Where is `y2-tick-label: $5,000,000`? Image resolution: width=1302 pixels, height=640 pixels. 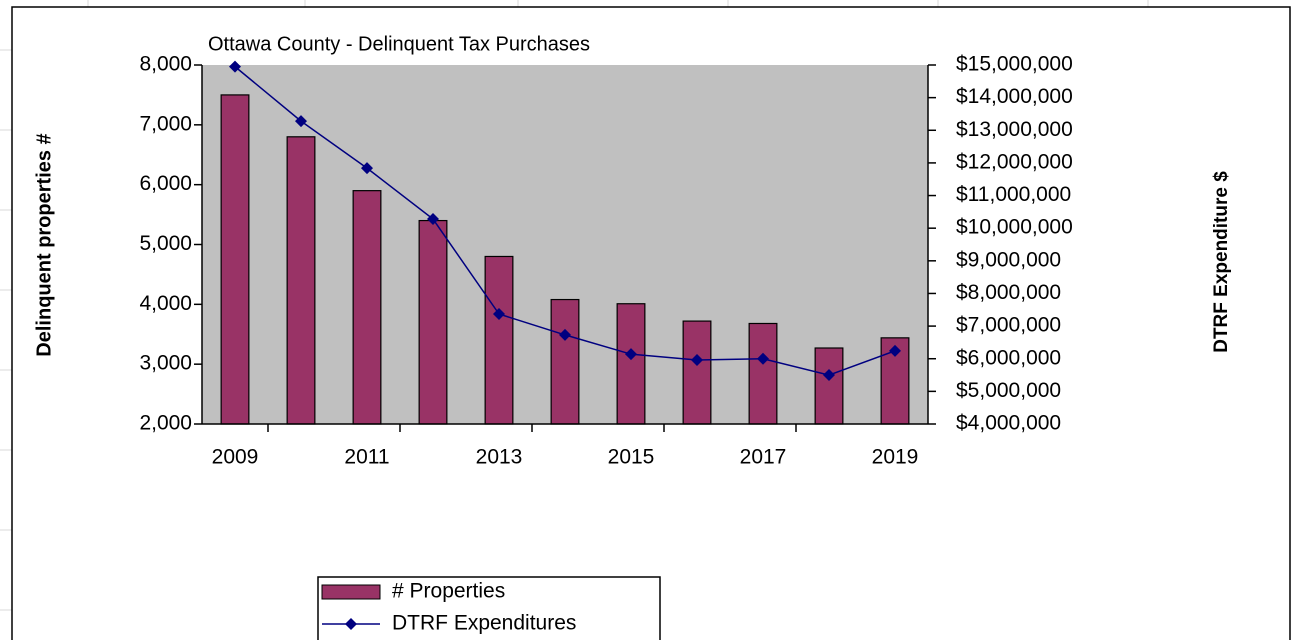
y2-tick-label: $5,000,000 is located at coordinates (1008, 390).